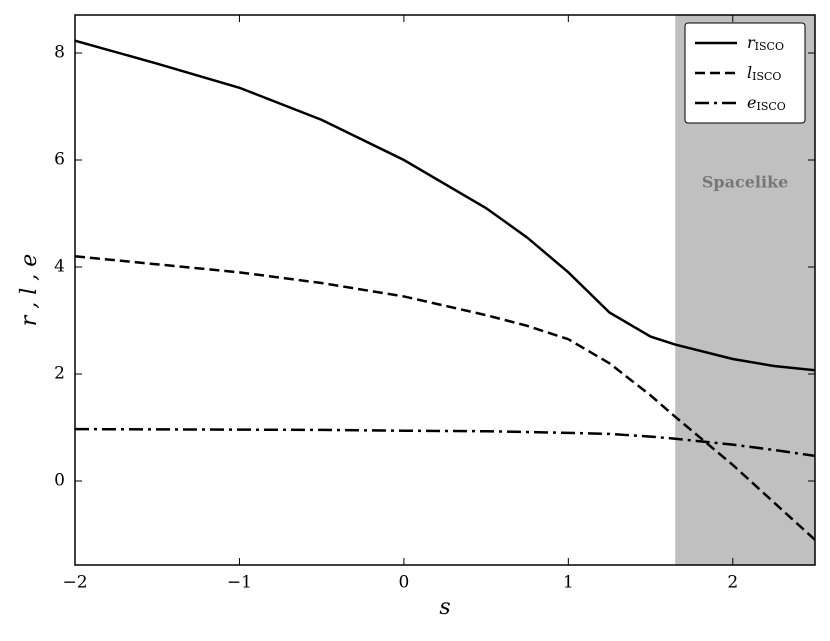  Describe the element at coordinates (745, 73) in the screenshot. I see `legend-box` at that location.